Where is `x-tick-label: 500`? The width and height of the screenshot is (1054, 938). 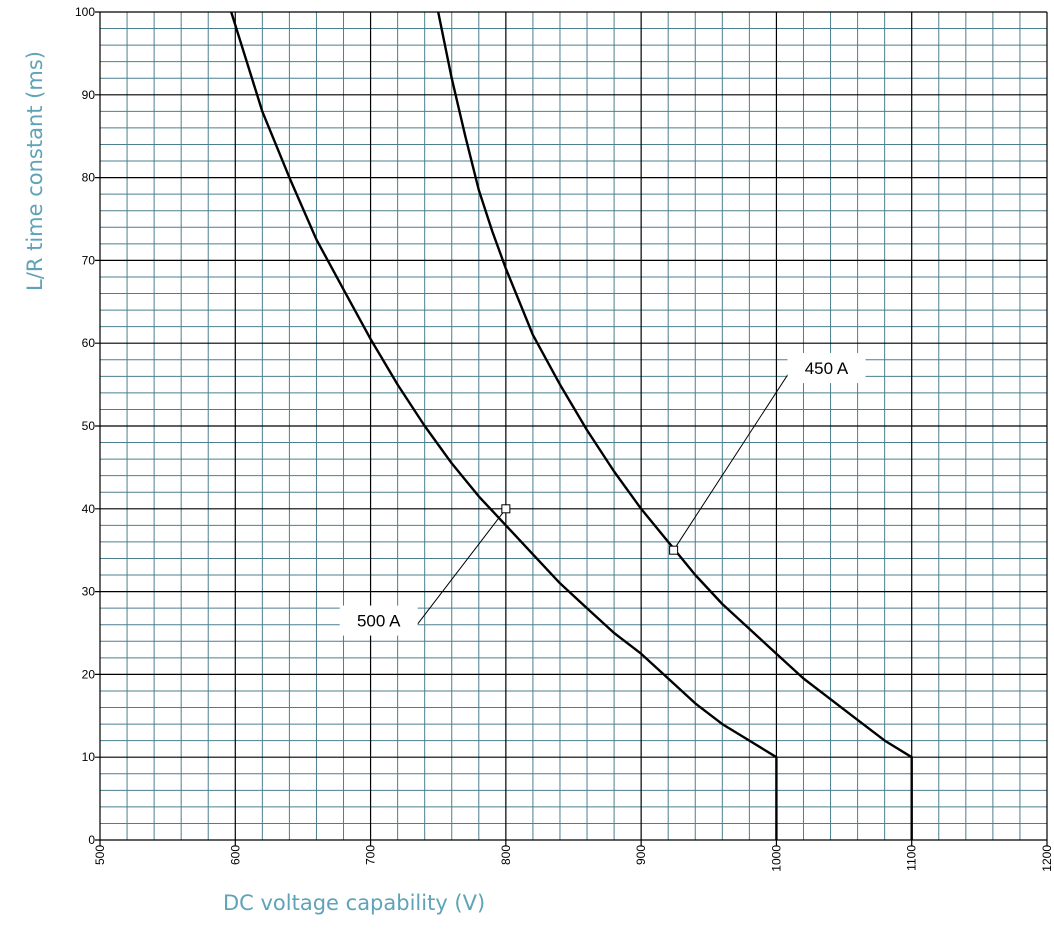 x-tick-label: 500 is located at coordinates (100, 855).